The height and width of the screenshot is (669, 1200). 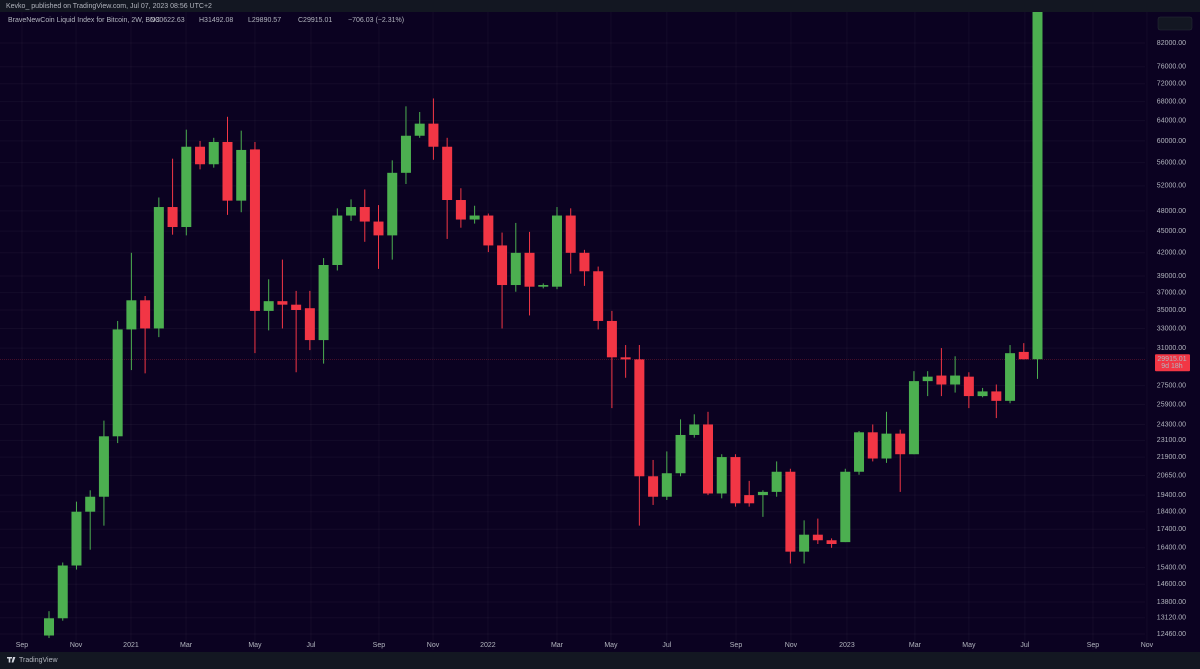 What do you see at coordinates (1171, 475) in the screenshot?
I see `y-tick-label: 20650.00` at bounding box center [1171, 475].